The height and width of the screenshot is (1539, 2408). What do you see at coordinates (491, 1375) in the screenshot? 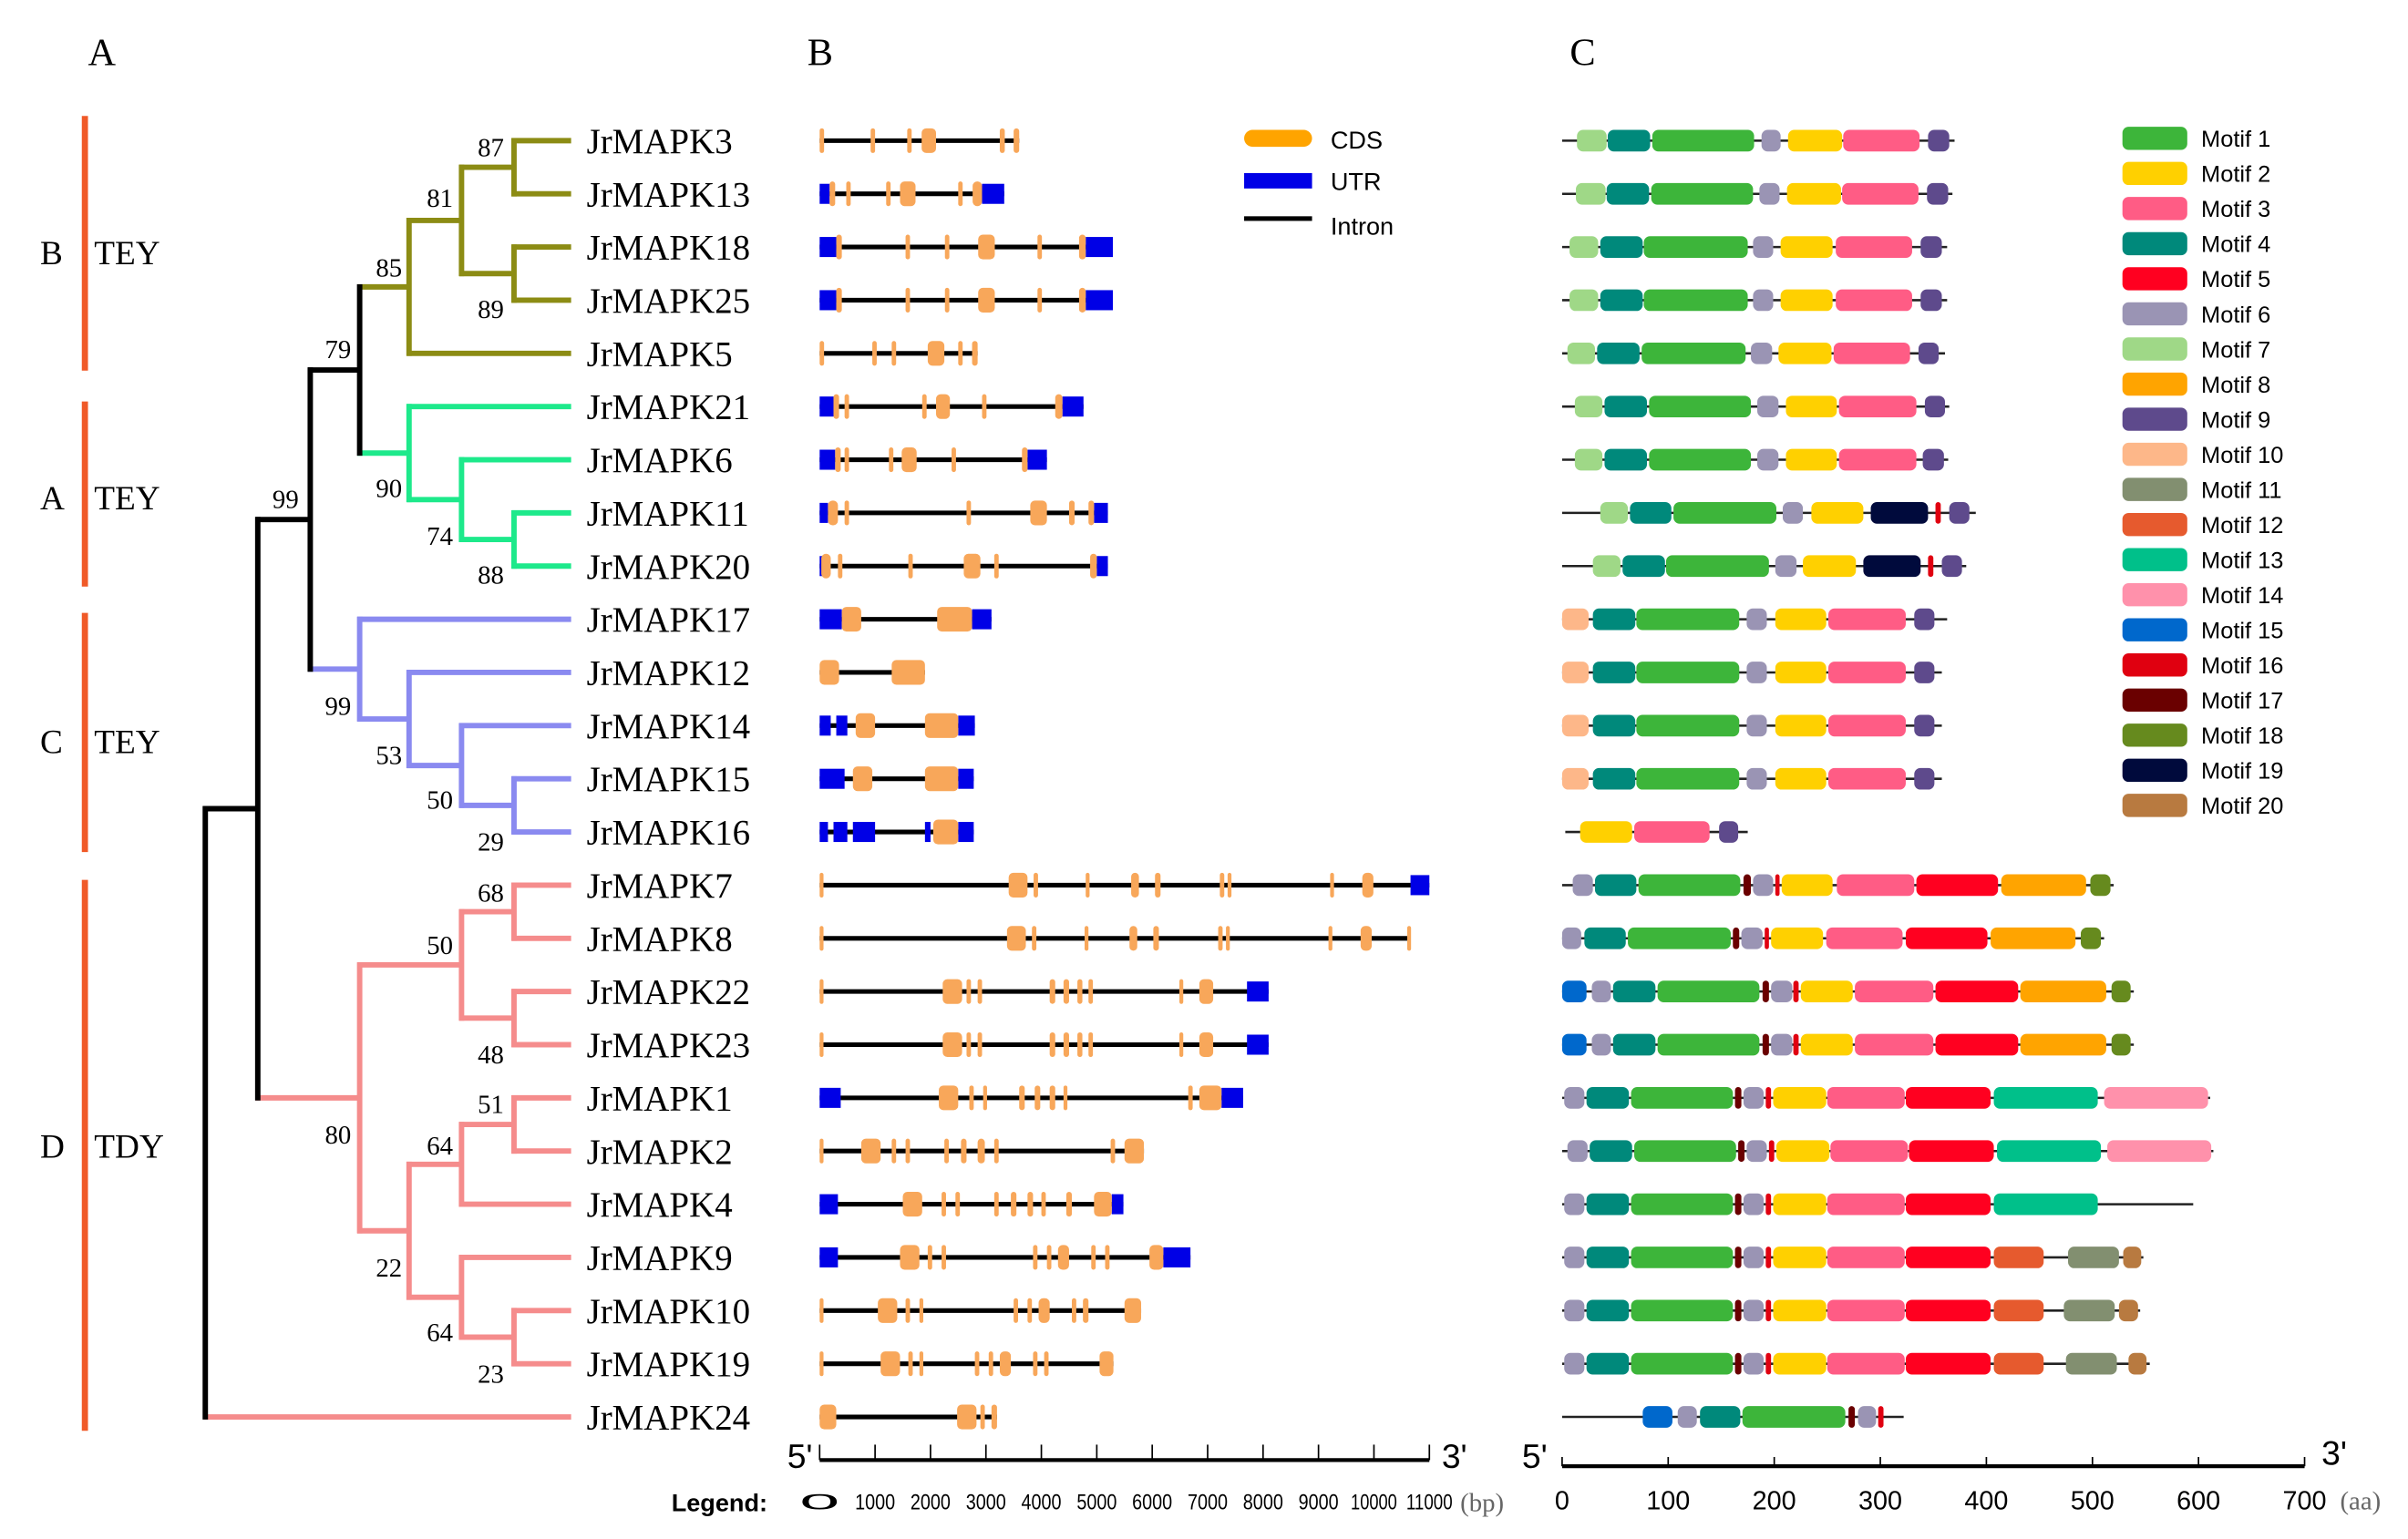
I see `bootstrap-value: 23` at bounding box center [491, 1375].